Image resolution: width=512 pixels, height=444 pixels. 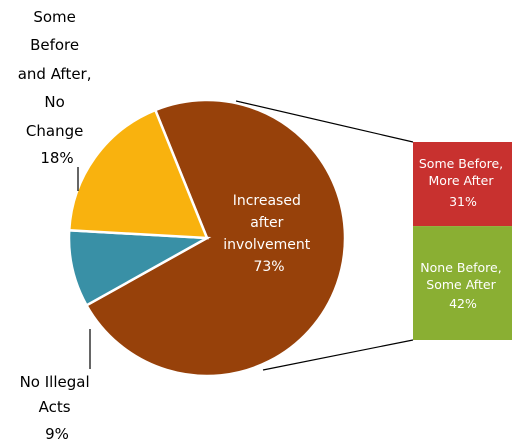 I want to click on breakdown-bar-none-before-some-after, so click(x=462, y=283).